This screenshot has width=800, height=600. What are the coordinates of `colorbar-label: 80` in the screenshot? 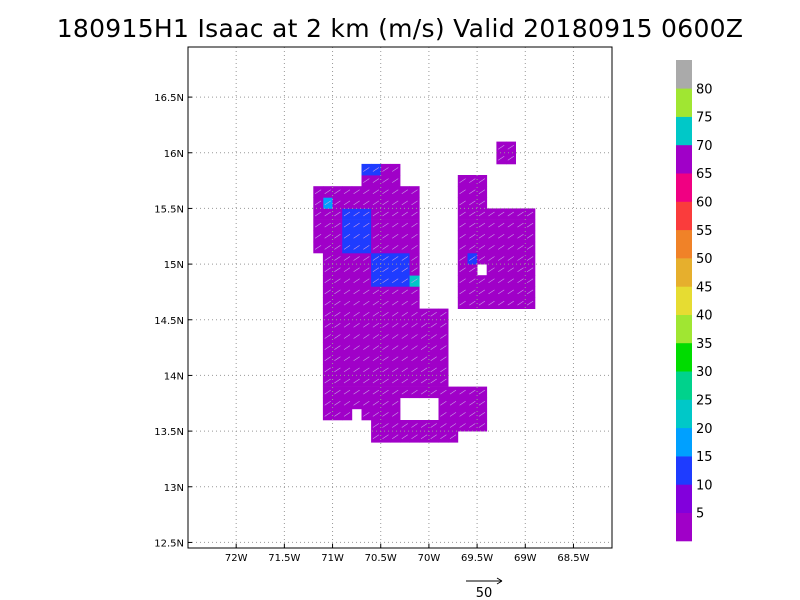 It's located at (704, 89).